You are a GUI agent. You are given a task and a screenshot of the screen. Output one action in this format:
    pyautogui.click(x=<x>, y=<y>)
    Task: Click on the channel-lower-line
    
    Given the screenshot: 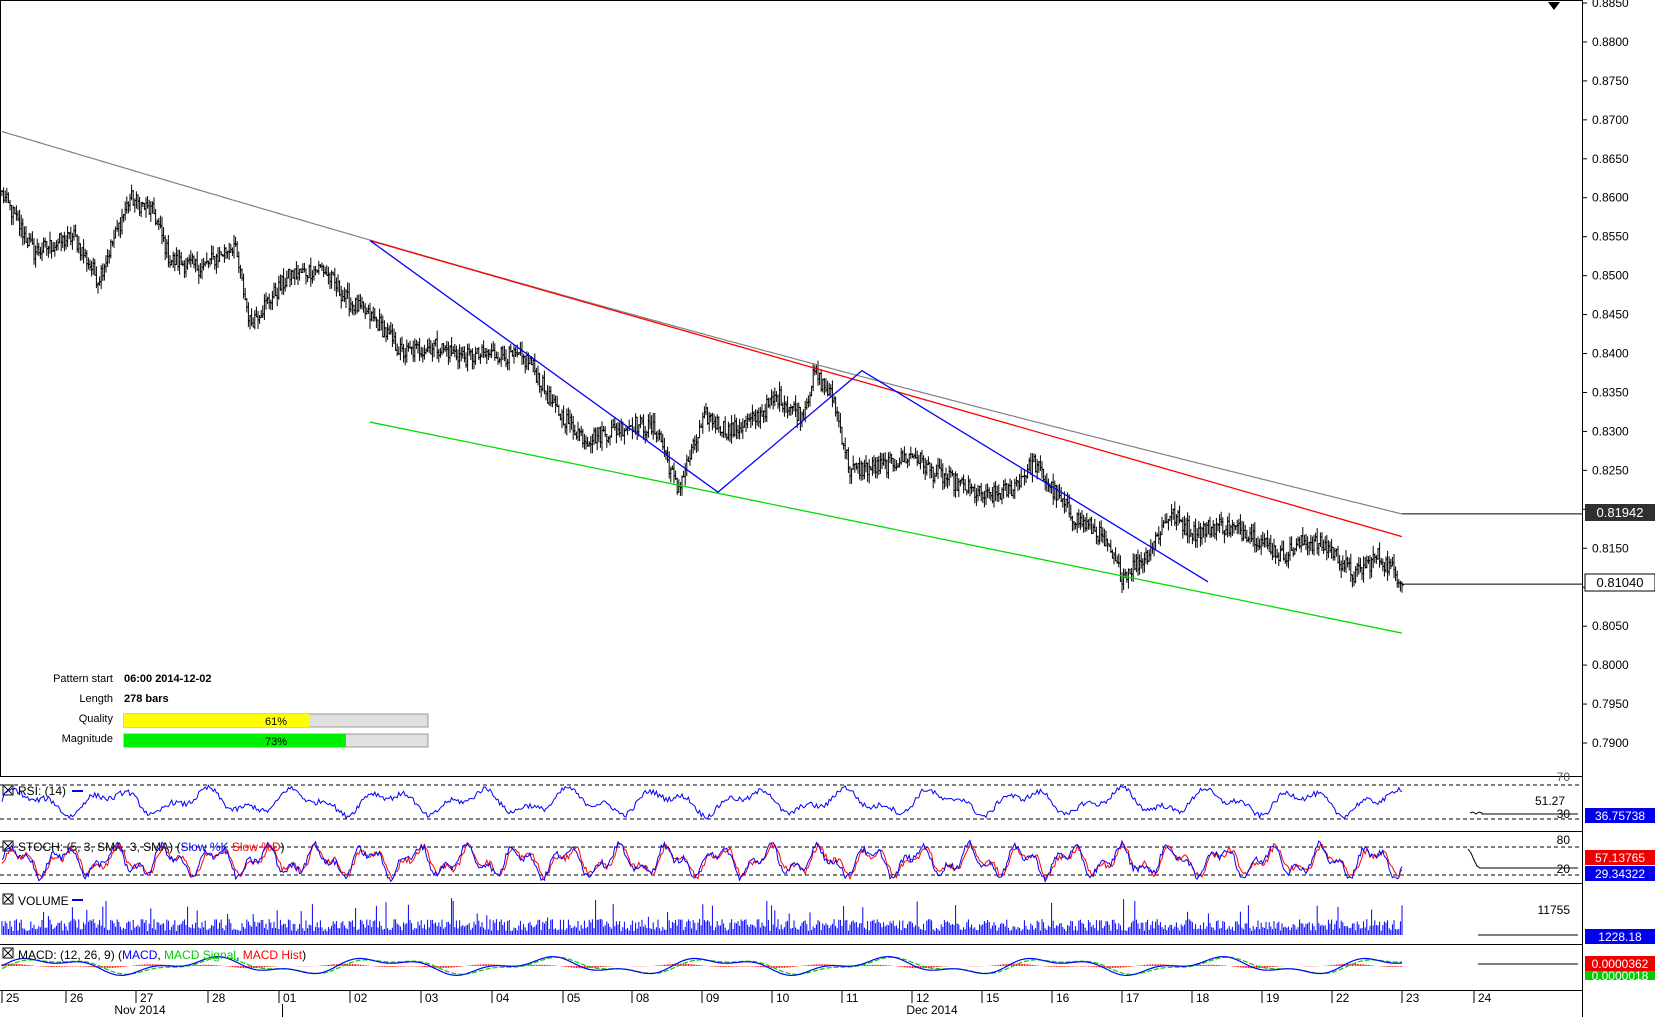 What is the action you would take?
    pyautogui.click(x=886, y=527)
    